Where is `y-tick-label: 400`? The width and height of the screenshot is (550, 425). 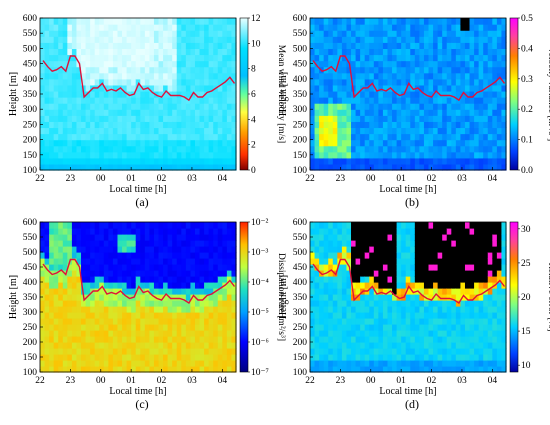
y-tick-label: 400 is located at coordinates (300, 80).